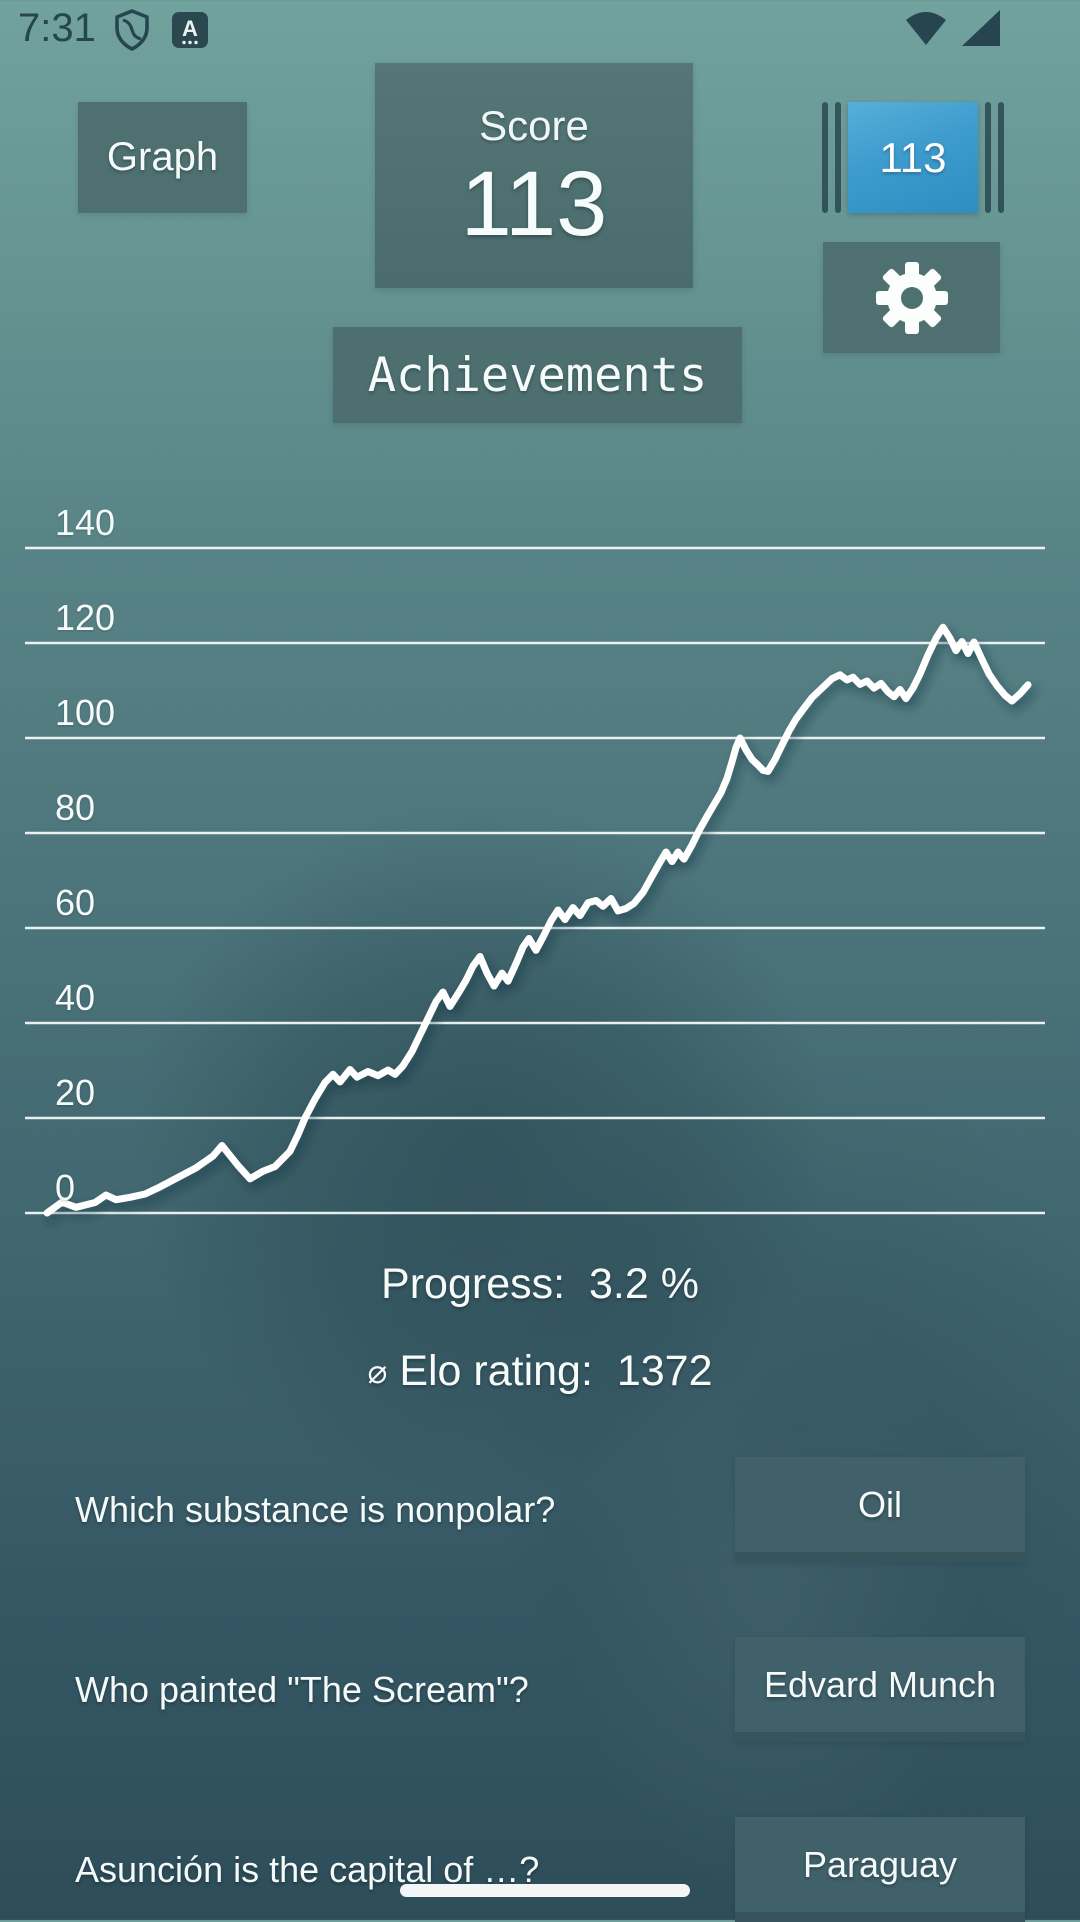 The width and height of the screenshot is (1080, 1922). Describe the element at coordinates (75, 807) in the screenshot. I see `y-axis-label-80: 80` at that location.